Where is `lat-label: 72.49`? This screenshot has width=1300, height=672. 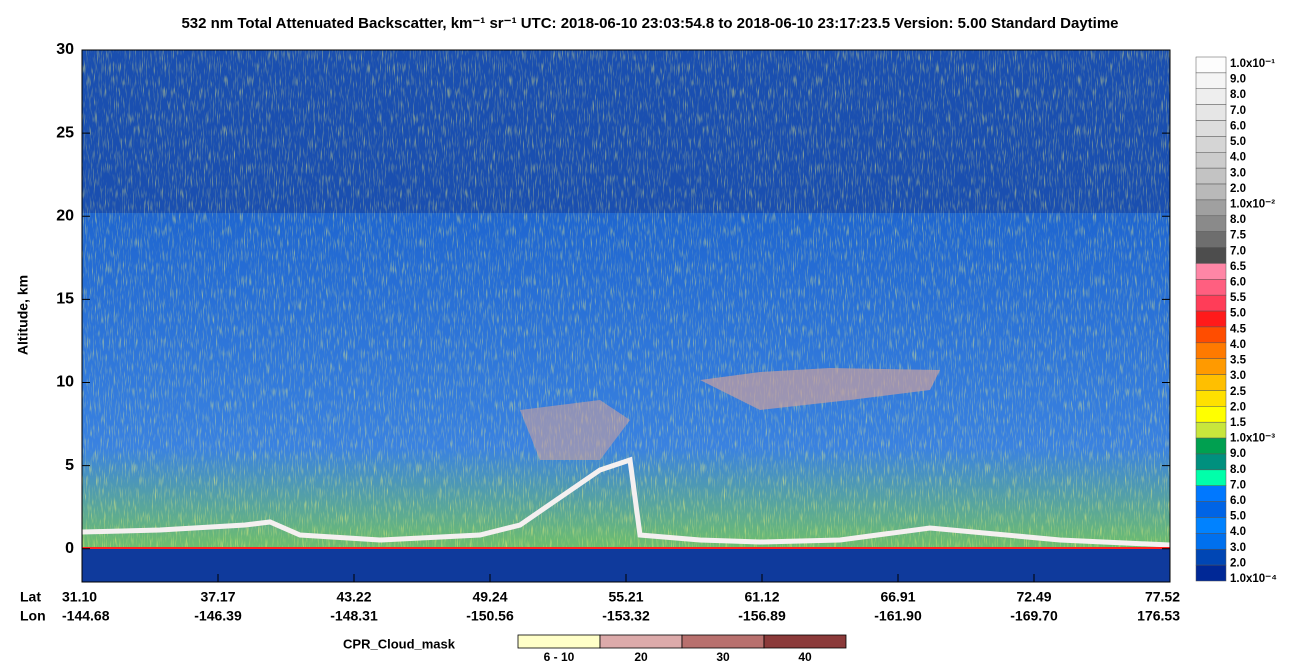
lat-label: 72.49 is located at coordinates (1033, 597).